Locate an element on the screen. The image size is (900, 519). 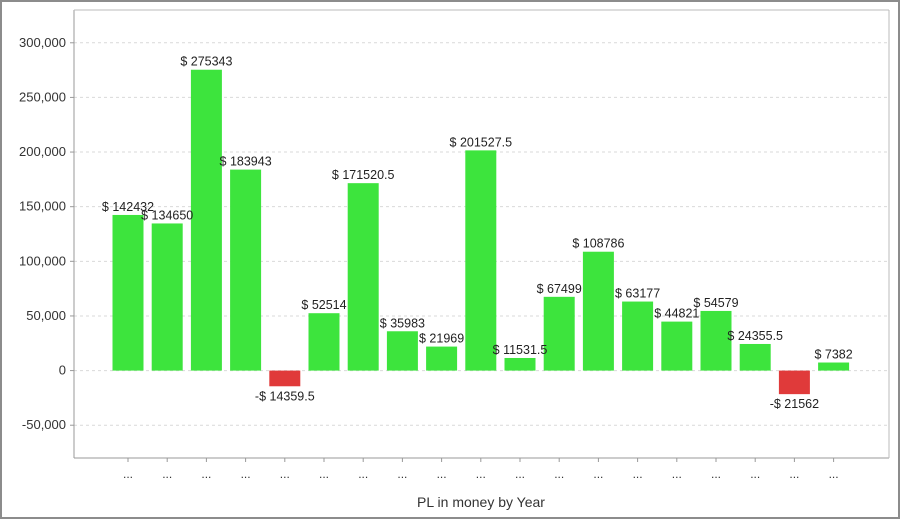
data-label: $ 11531.5 is located at coordinates (520, 350).